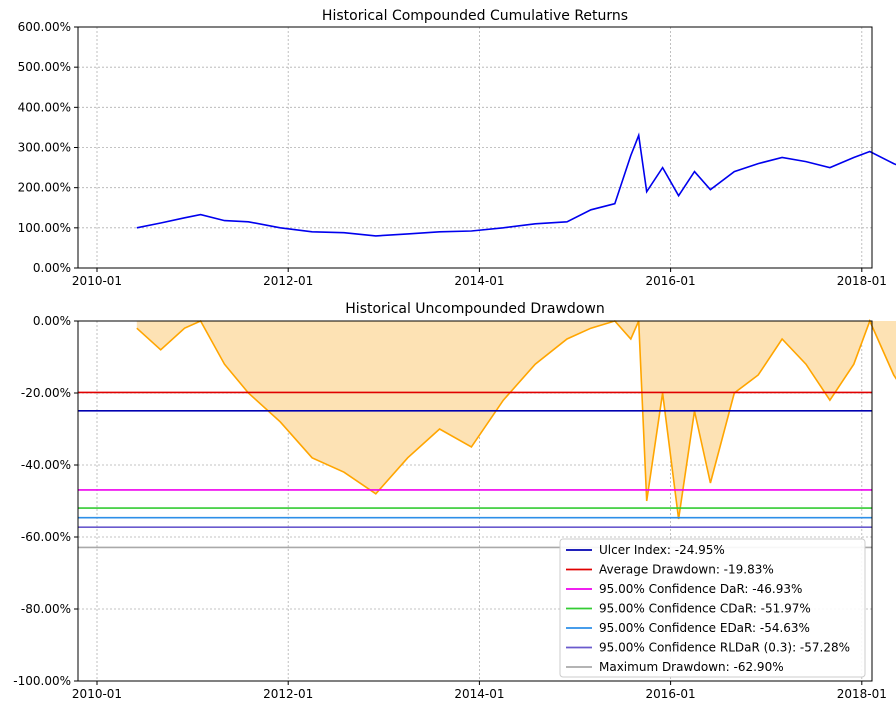  I want to click on chart-title: Historical Compounded Cumulative Returns, so click(475, 16).